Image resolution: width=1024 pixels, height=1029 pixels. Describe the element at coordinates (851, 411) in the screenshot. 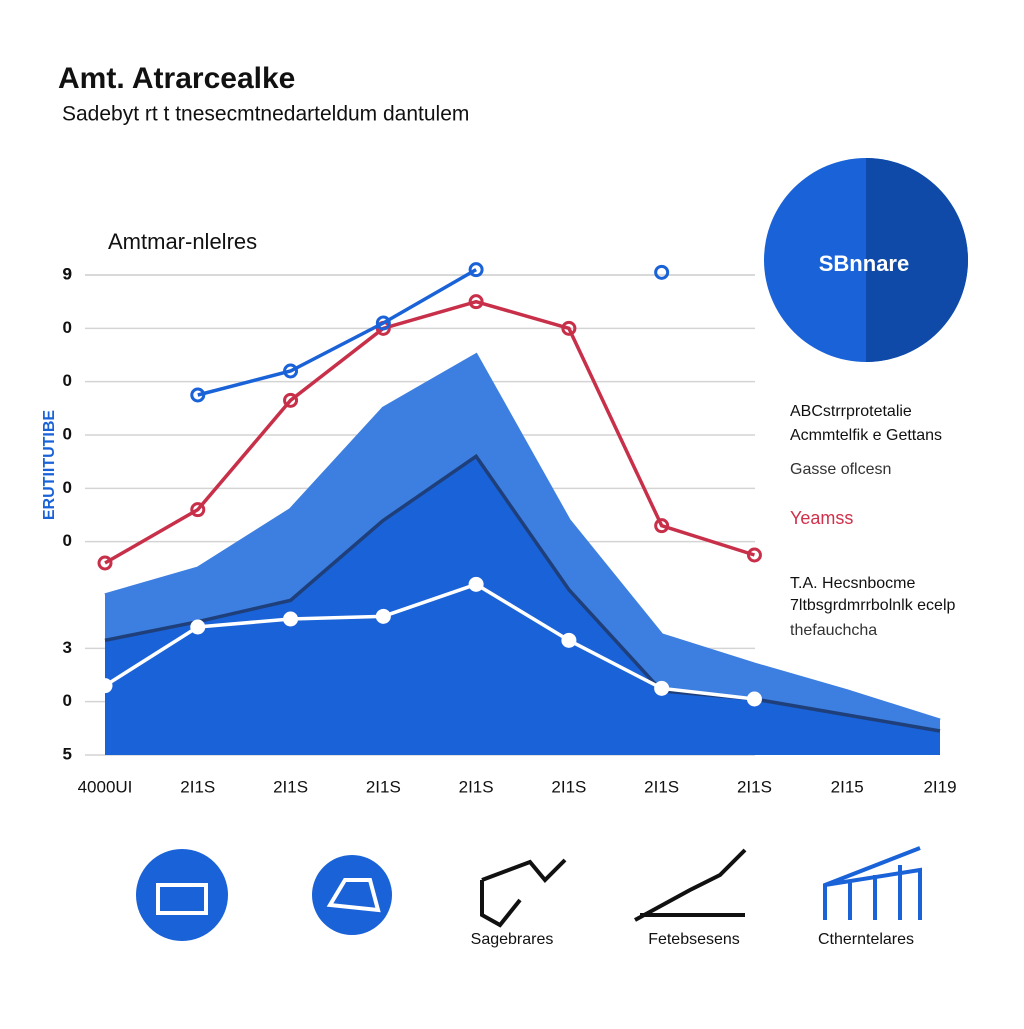

I see `annotation: ABCstrrprotetalie` at that location.